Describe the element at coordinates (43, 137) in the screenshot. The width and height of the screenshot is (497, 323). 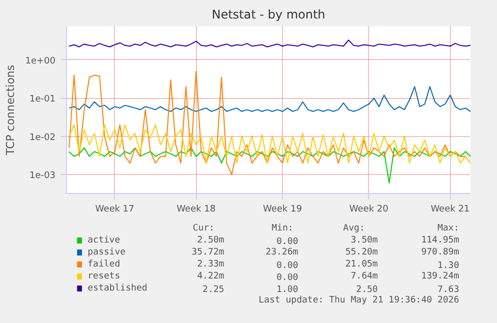
I see `y-tick-label: 1e-02` at that location.